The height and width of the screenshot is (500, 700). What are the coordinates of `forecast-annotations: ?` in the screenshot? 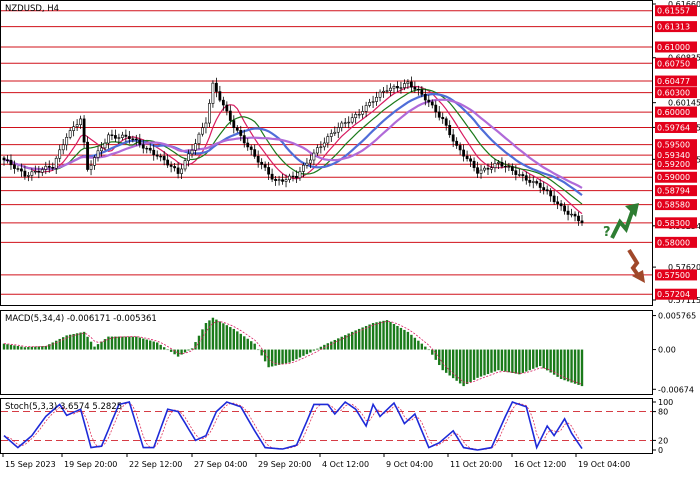 It's located at (624, 243).